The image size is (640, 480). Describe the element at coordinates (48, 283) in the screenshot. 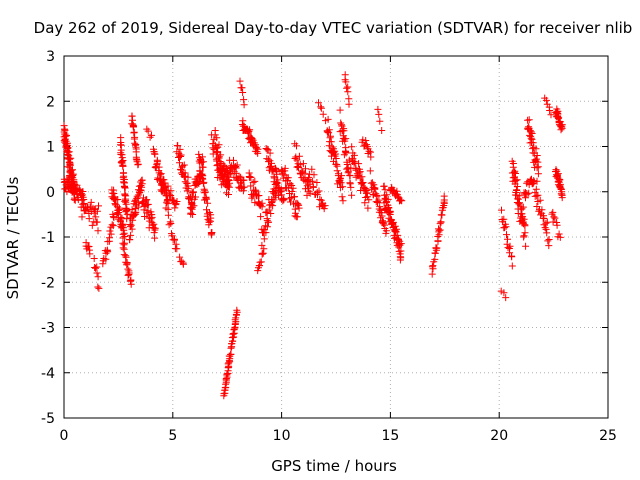

I see `y-tick-label: -2` at that location.